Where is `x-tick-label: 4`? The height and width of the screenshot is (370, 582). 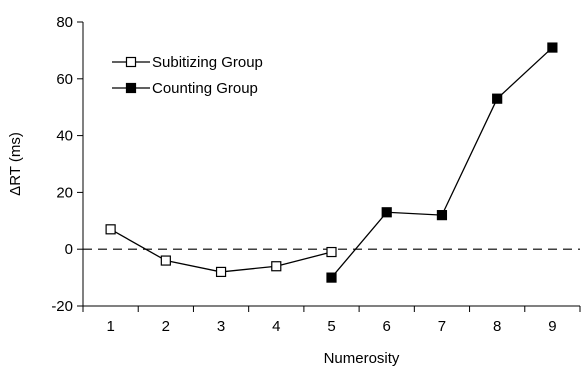 x-tick-label: 4 is located at coordinates (276, 326).